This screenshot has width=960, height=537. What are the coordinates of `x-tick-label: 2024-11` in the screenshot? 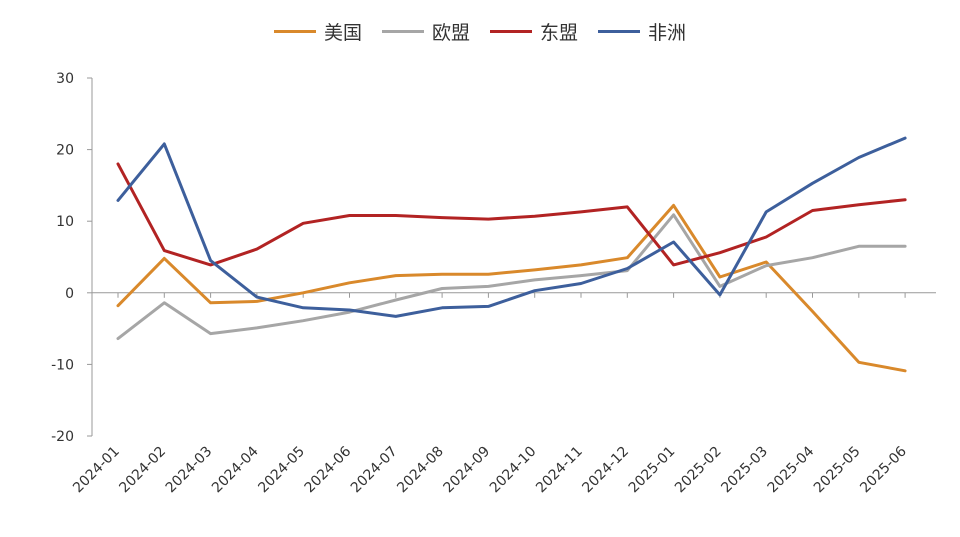 It's located at (559, 470).